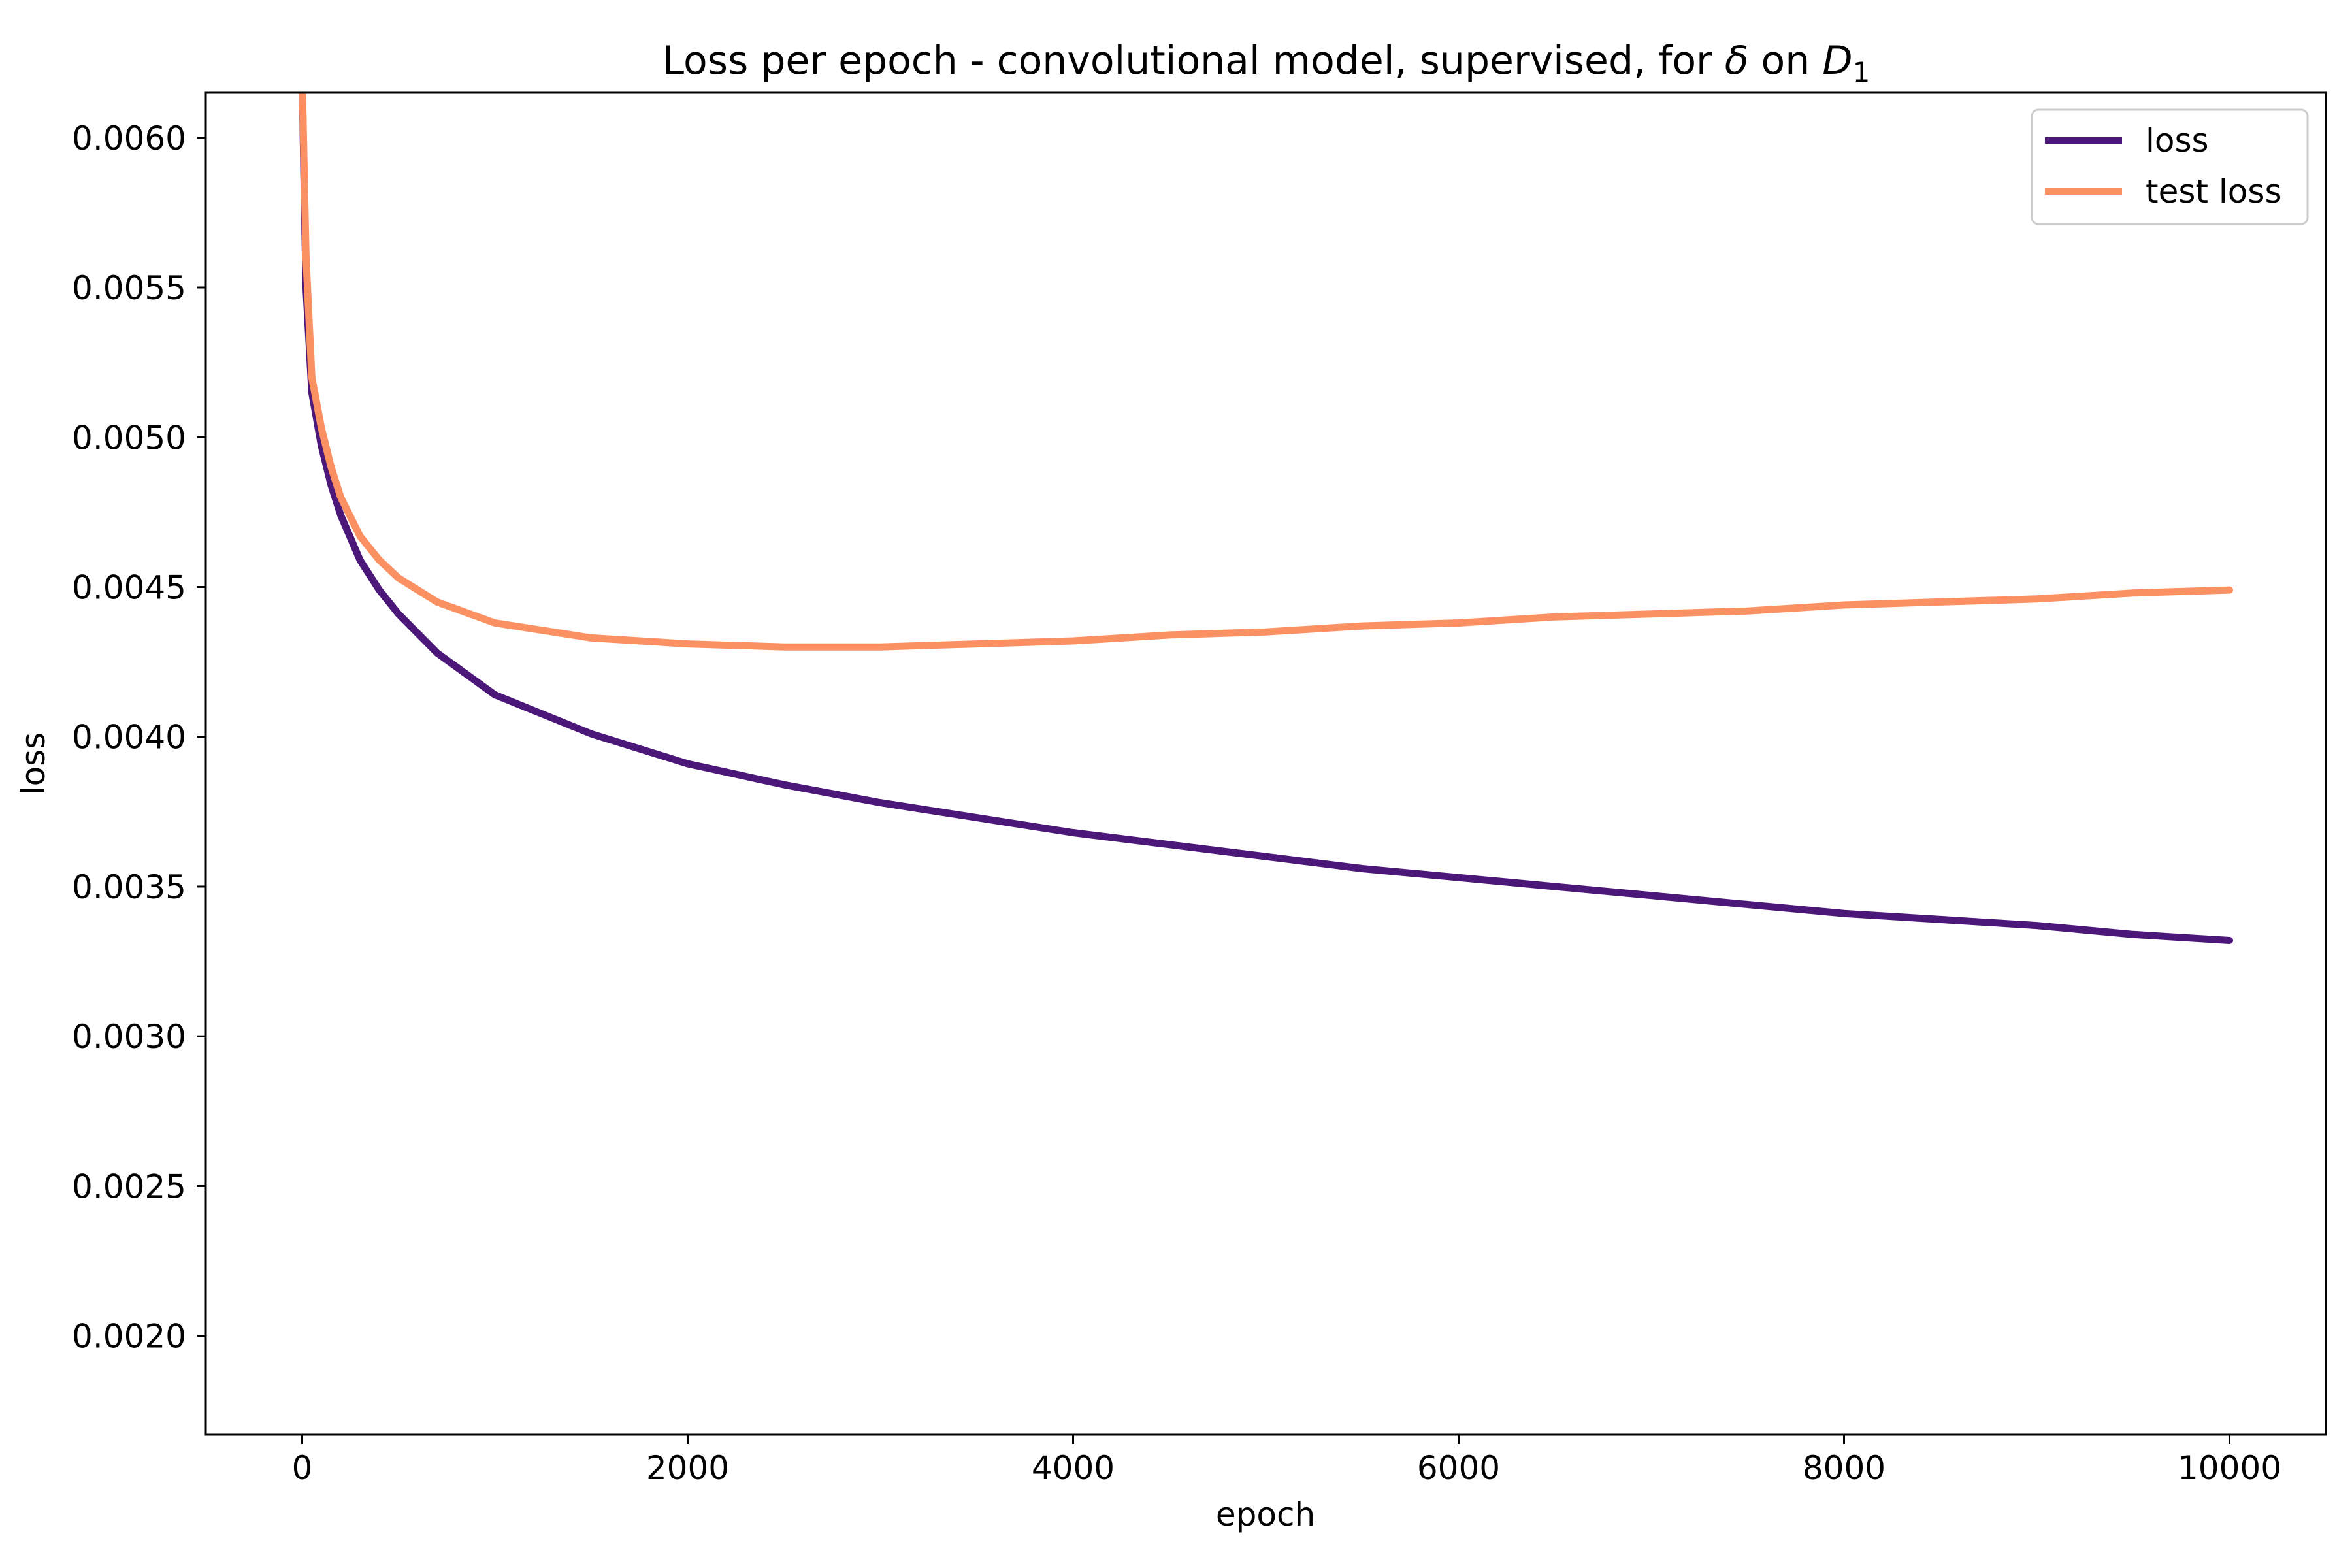  Describe the element at coordinates (2229, 1468) in the screenshot. I see `x-tick-label: 10000` at that location.